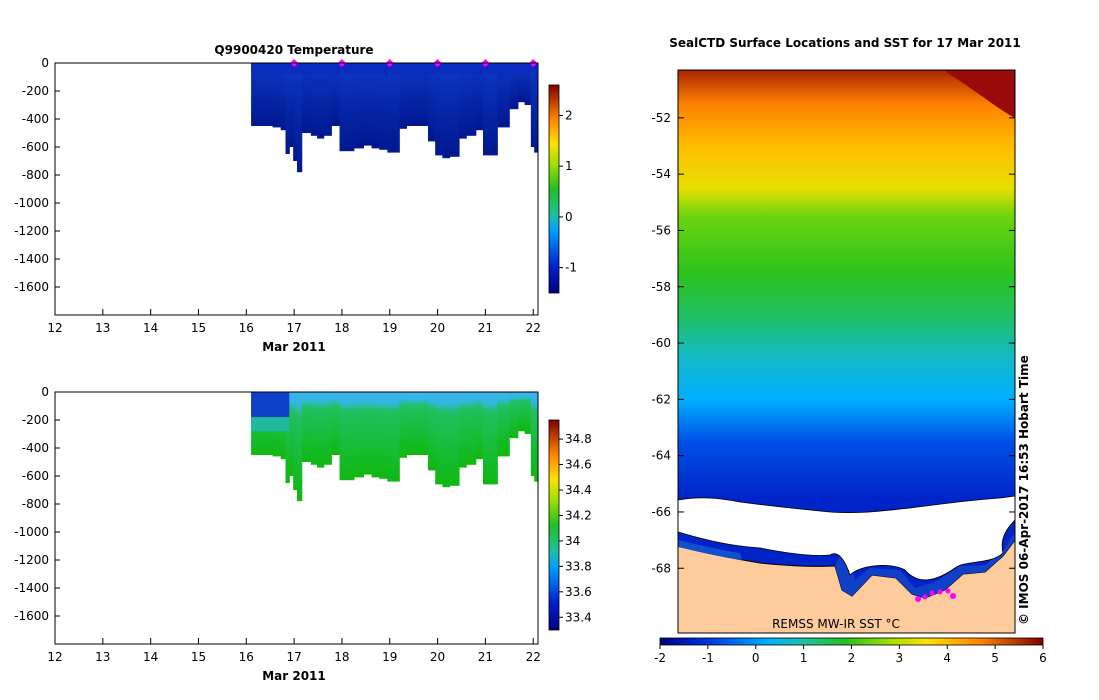  What do you see at coordinates (660, 658) in the screenshot?
I see `sst-celsius-label: -2` at bounding box center [660, 658].